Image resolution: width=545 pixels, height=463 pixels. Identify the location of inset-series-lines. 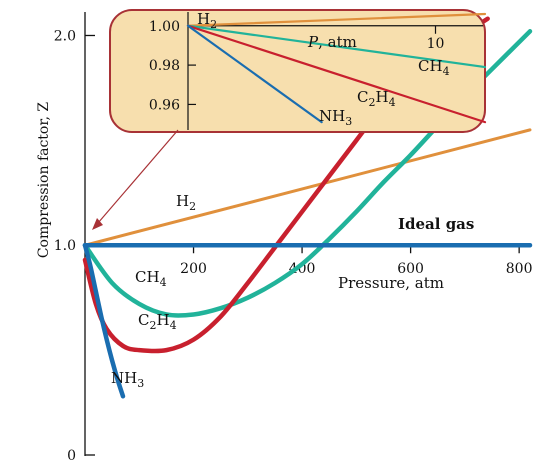
(336, 68).